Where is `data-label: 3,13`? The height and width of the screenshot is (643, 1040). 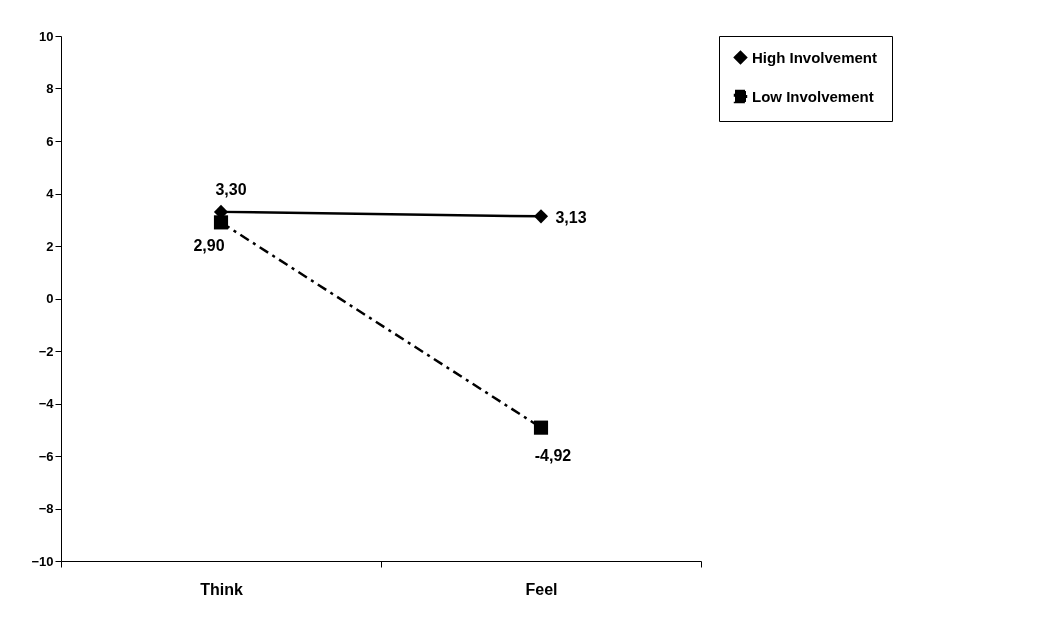
data-label: 3,13 is located at coordinates (571, 218).